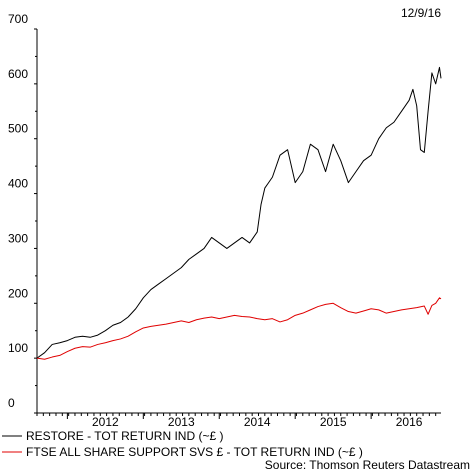 This screenshot has width=475, height=476. Describe the element at coordinates (18, 238) in the screenshot. I see `y-tick-label: 300` at that location.